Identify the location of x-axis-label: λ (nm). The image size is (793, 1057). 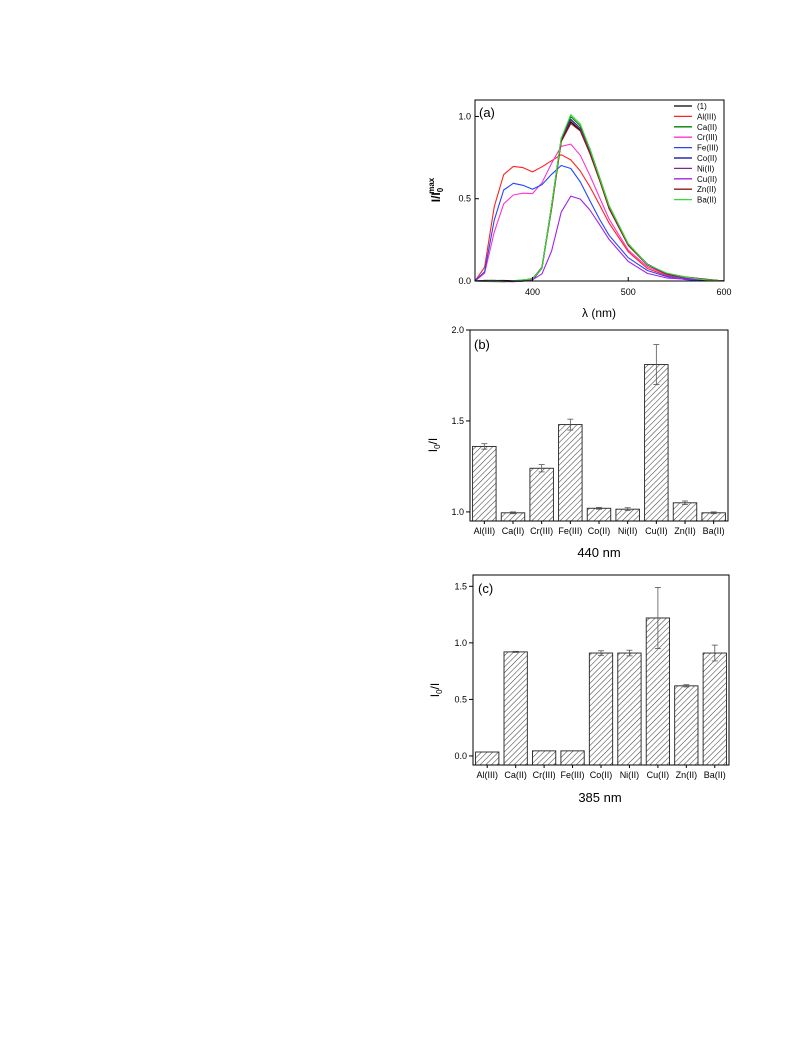
(599, 313).